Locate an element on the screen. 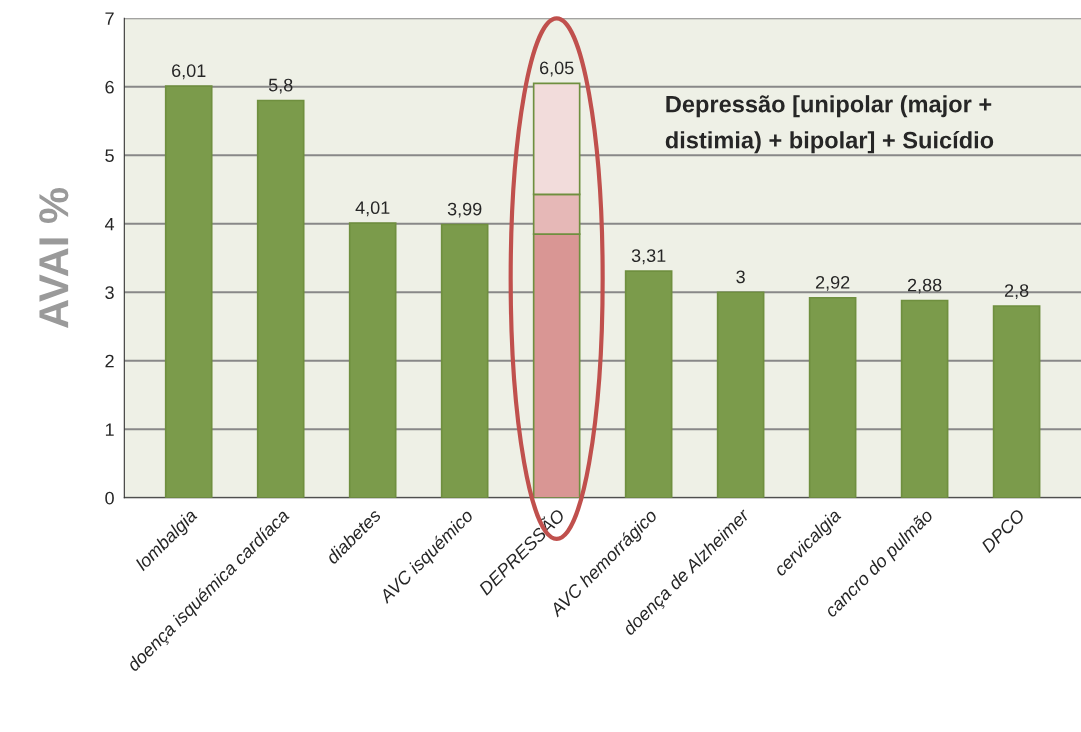 This screenshot has width=1081, height=732. total-label: 2,92 is located at coordinates (832, 283).